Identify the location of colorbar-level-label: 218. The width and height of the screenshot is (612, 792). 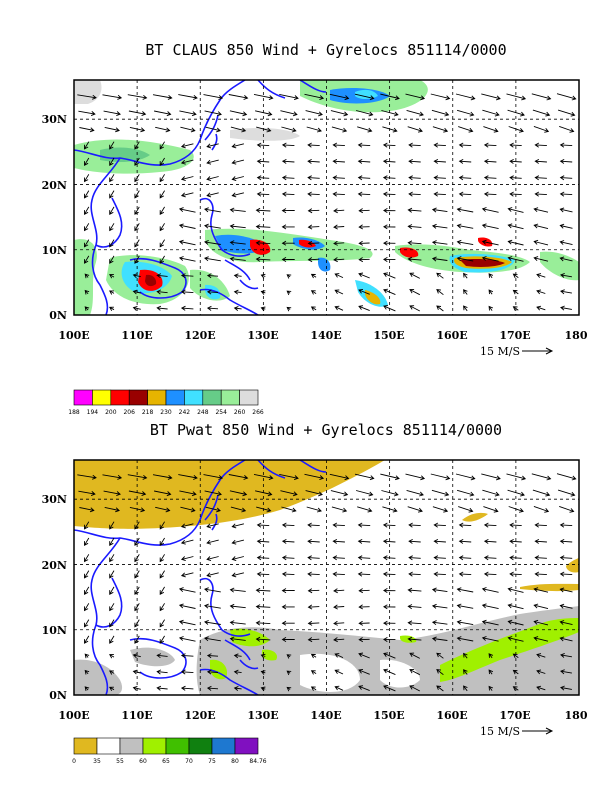
(148, 412).